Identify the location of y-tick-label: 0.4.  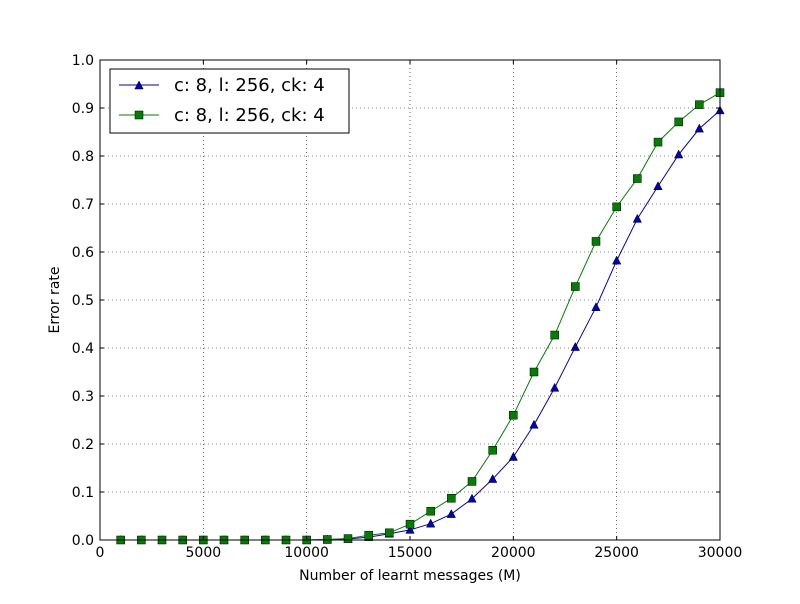
(83, 349).